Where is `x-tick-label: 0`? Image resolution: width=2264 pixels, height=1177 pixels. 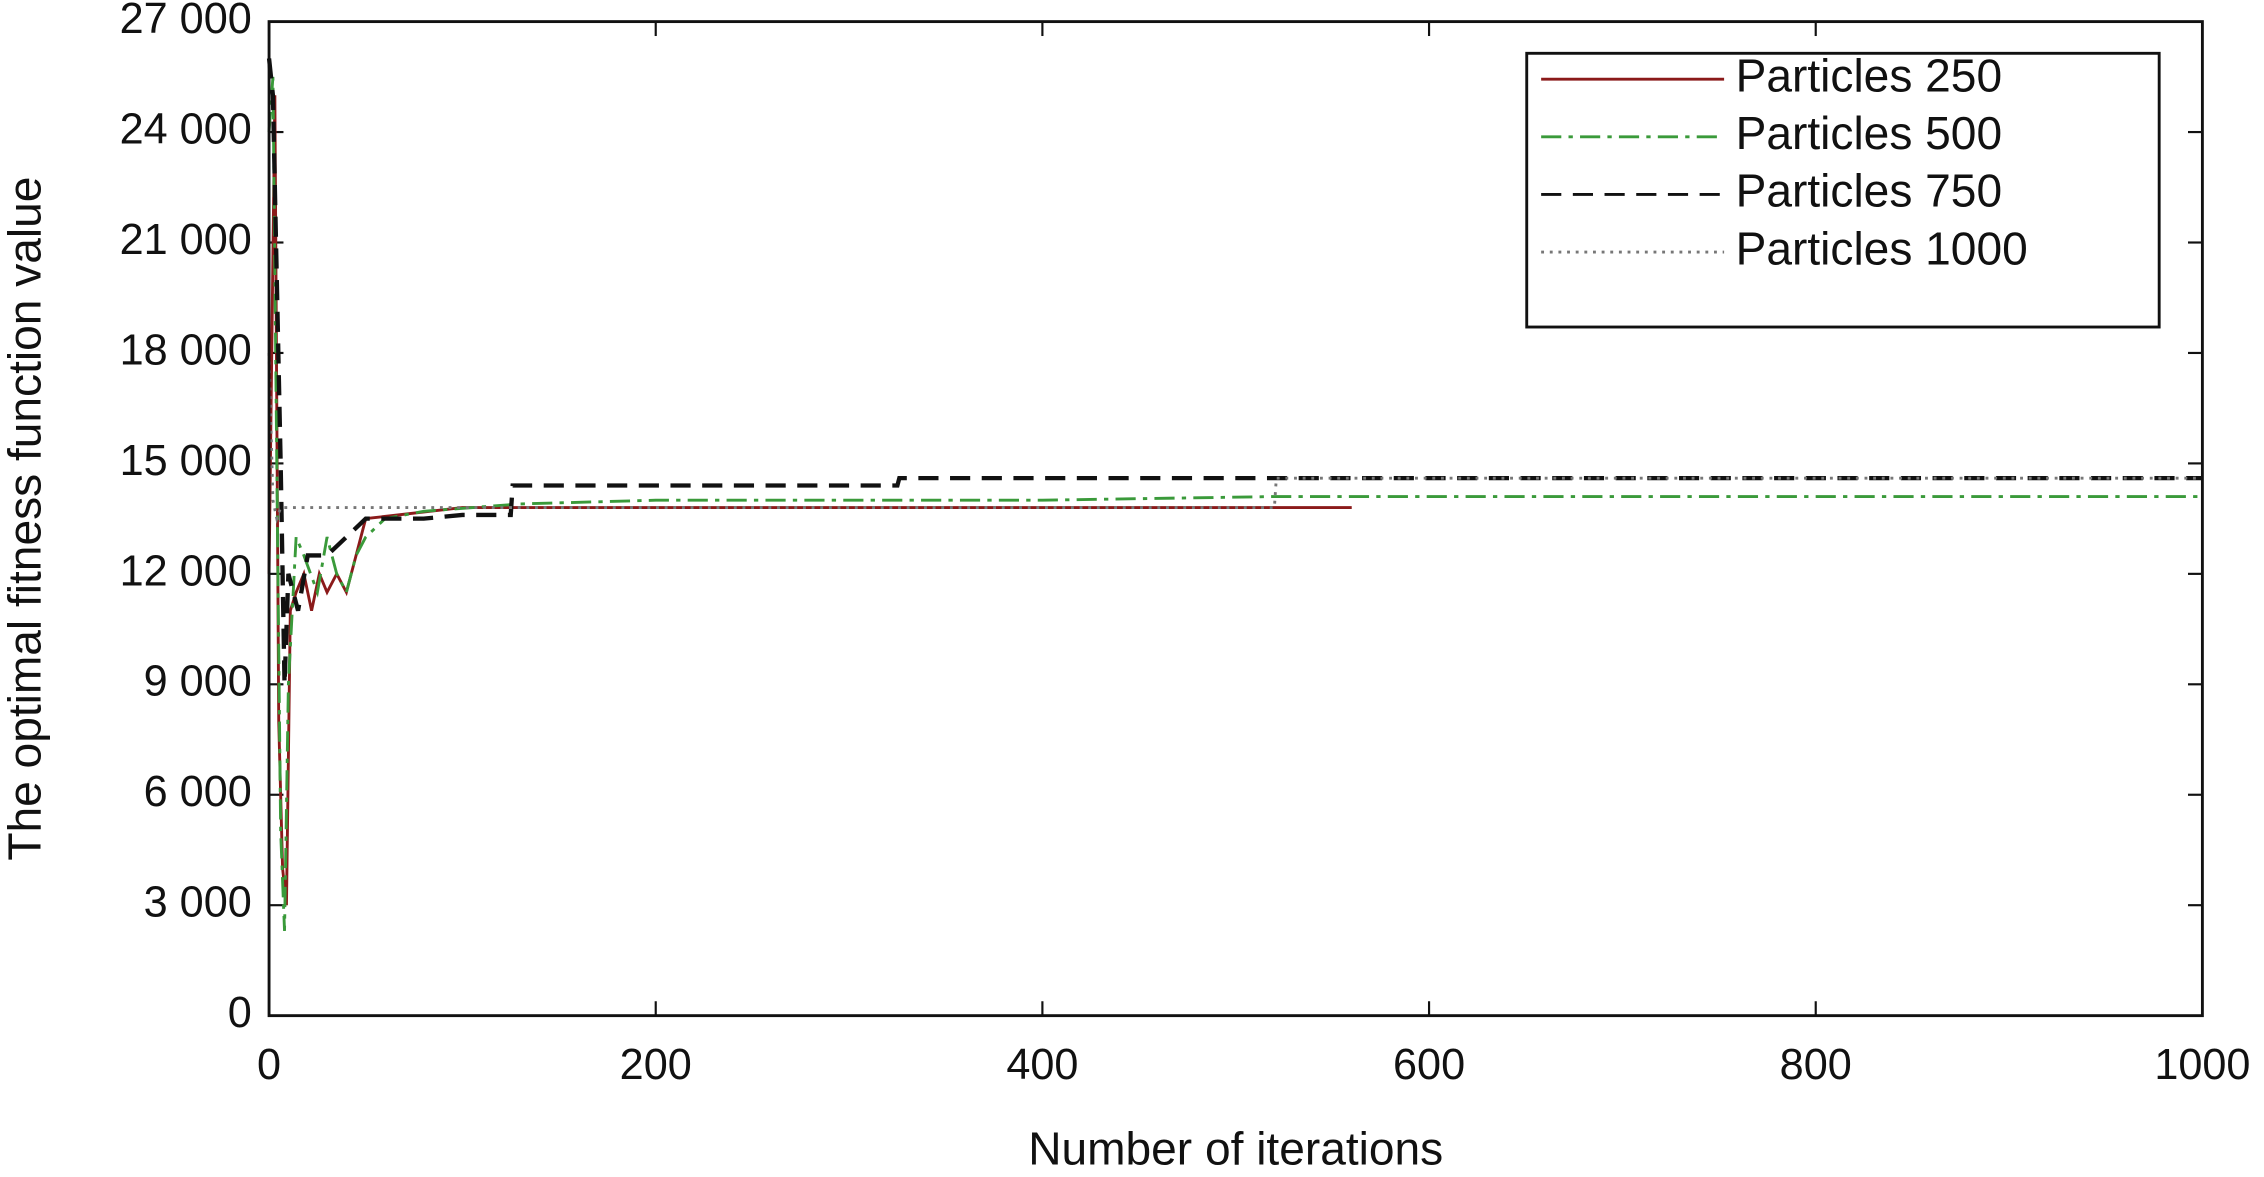 x-tick-label: 0 is located at coordinates (269, 1065).